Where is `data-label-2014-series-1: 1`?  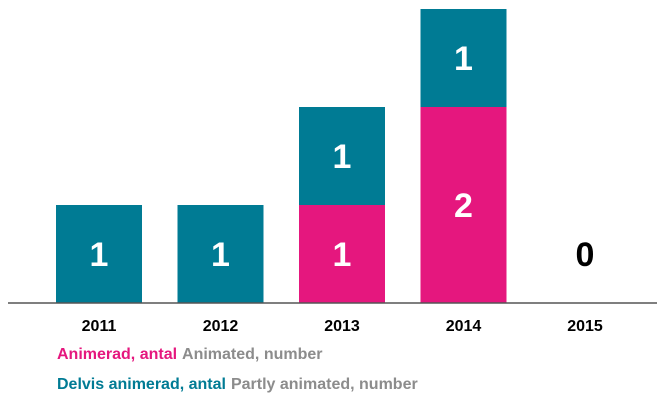 data-label-2014-series-1: 1 is located at coordinates (463, 59).